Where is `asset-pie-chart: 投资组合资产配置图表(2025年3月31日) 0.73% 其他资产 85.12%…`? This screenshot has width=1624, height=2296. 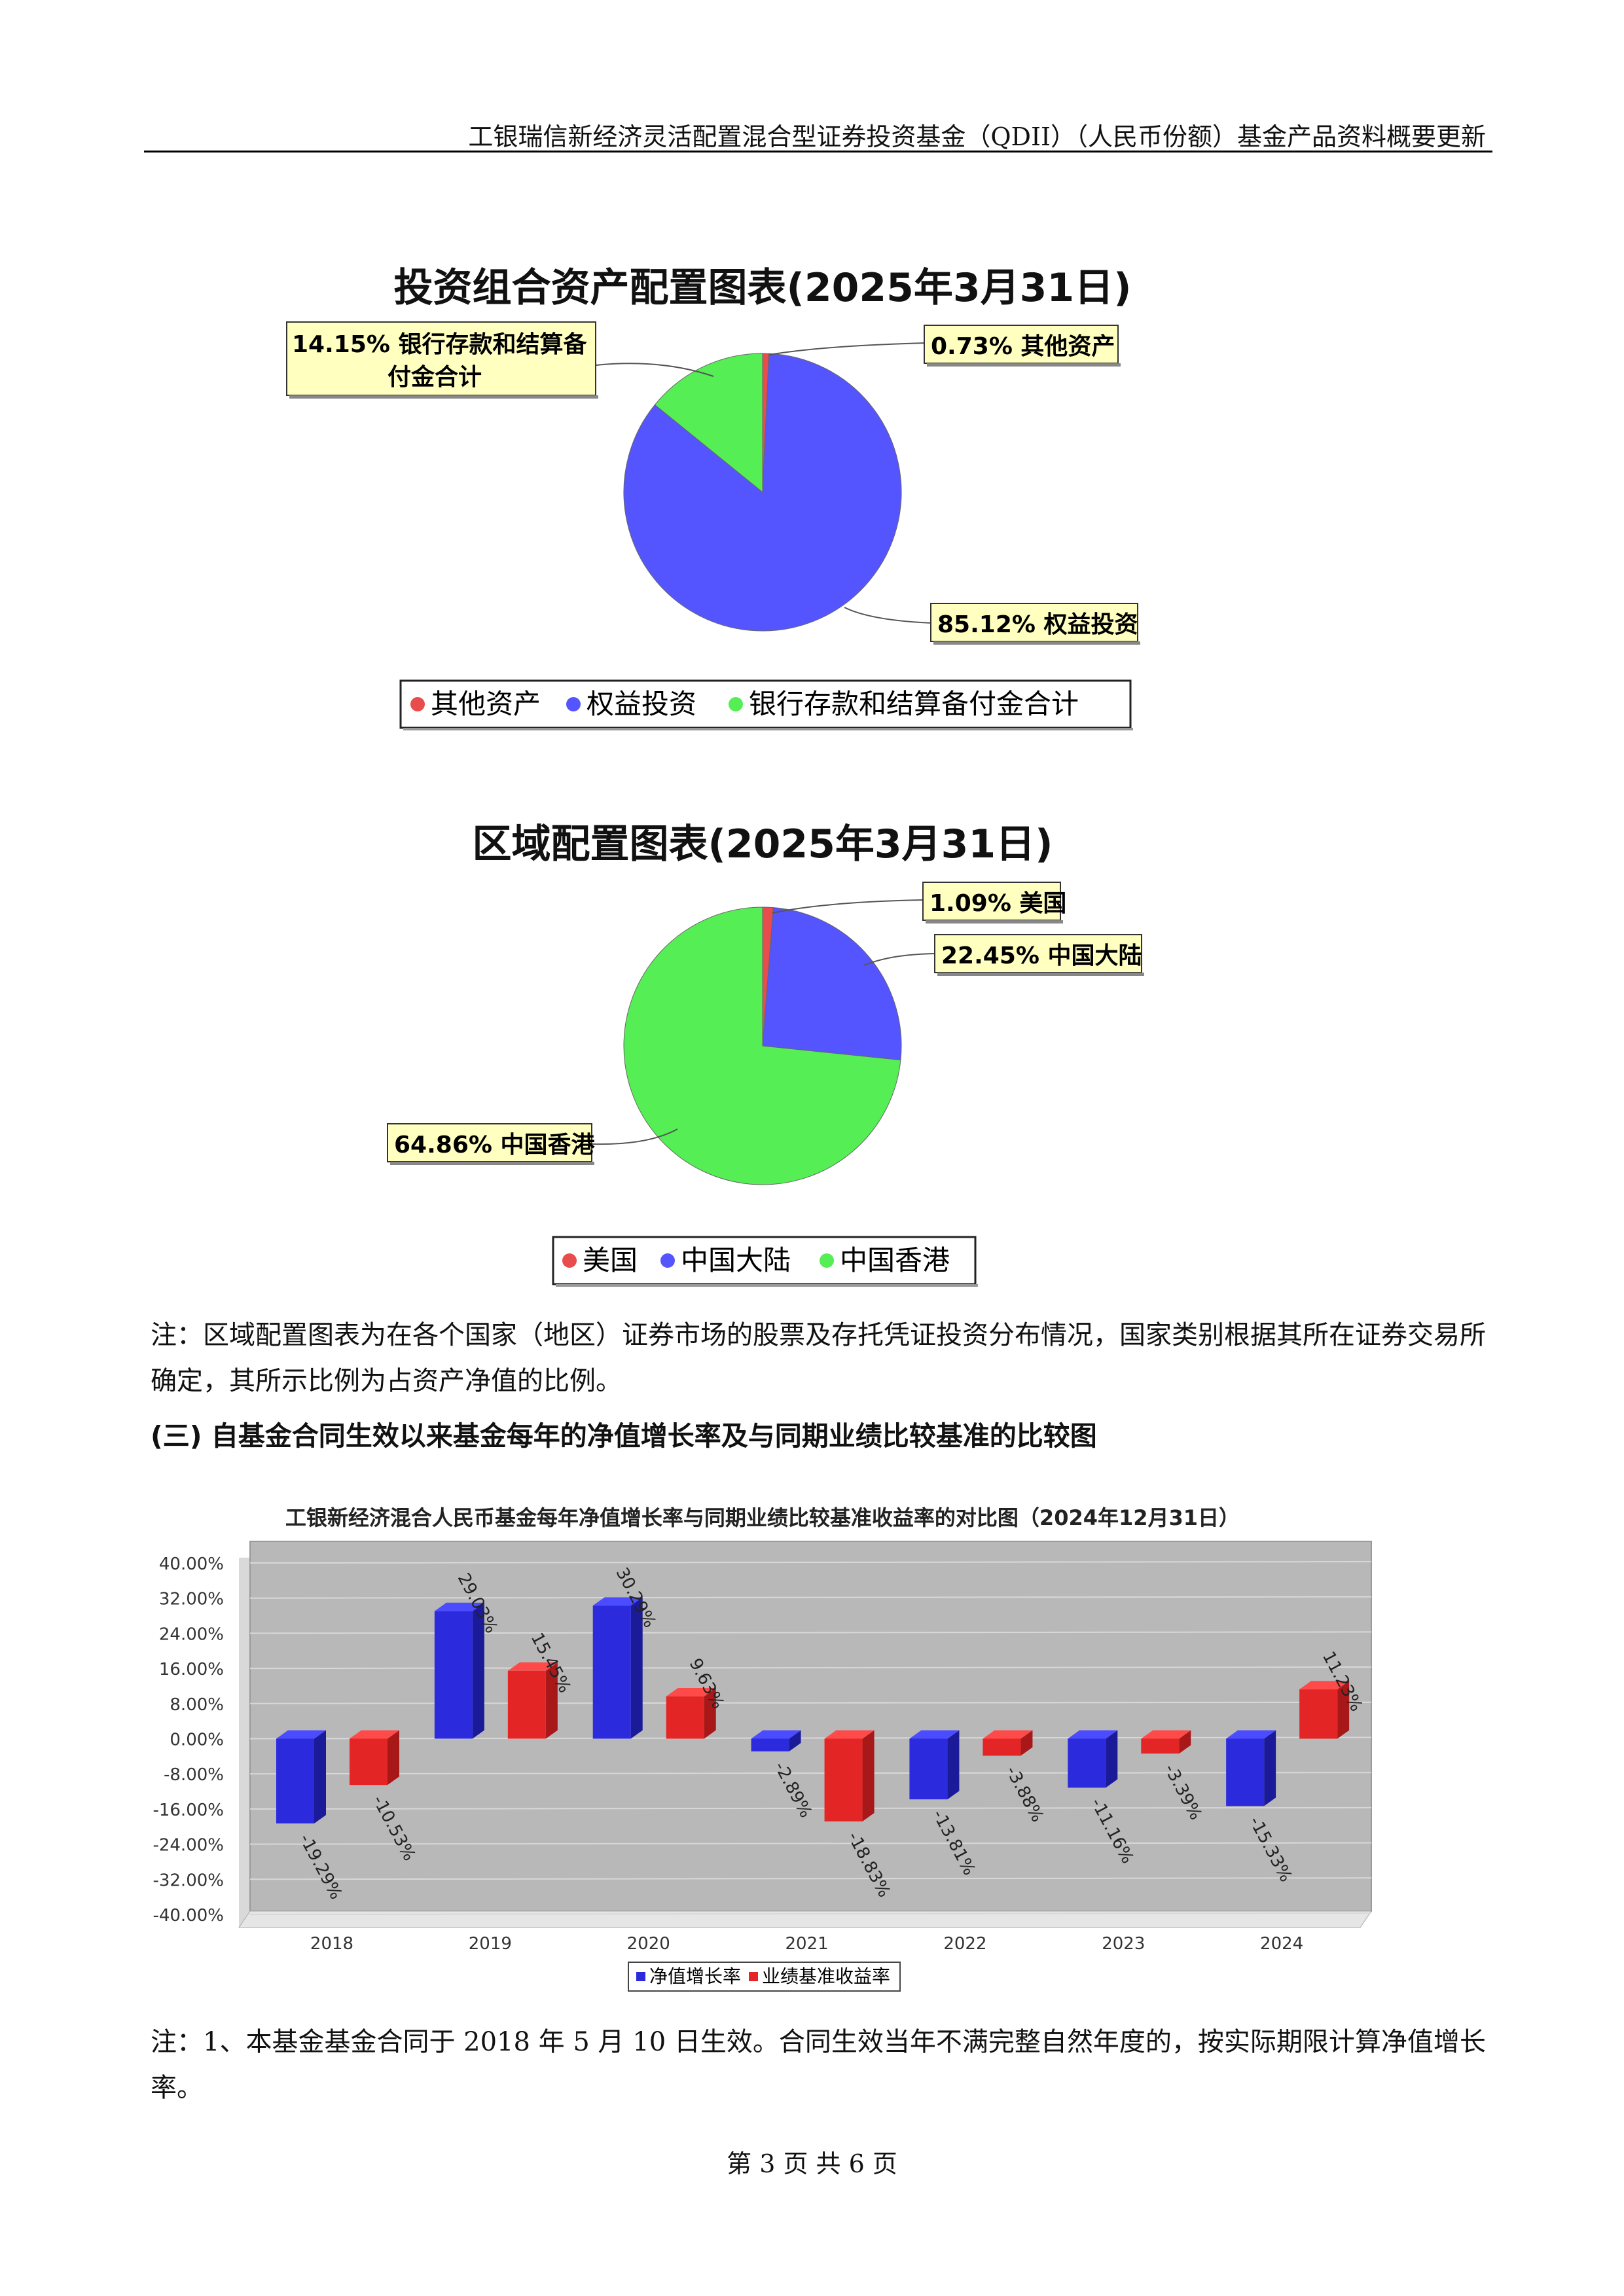
asset-pie-chart: 投资组合资产配置图表(2025年3月31日) 0.73% 其他资产 85.12%… is located at coordinates (713, 497).